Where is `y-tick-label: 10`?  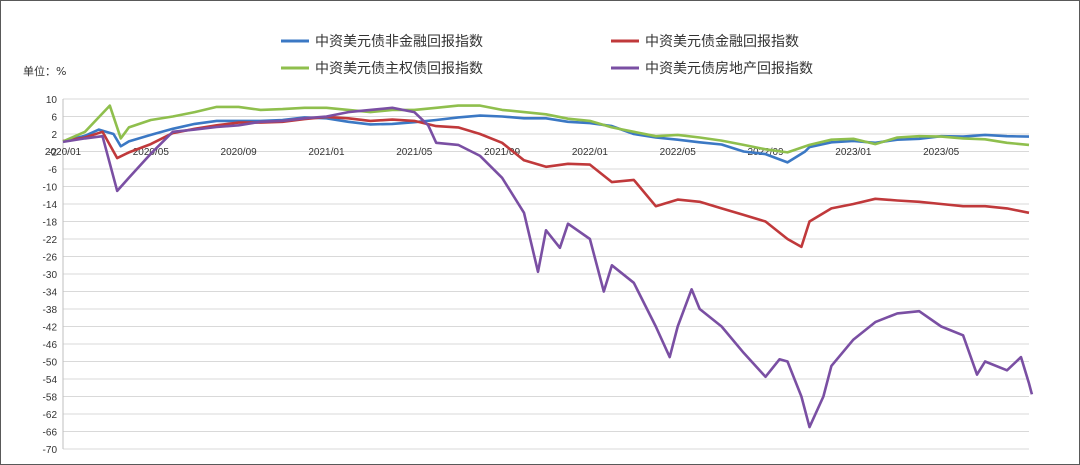
y-tick-label: 10 is located at coordinates (52, 100).